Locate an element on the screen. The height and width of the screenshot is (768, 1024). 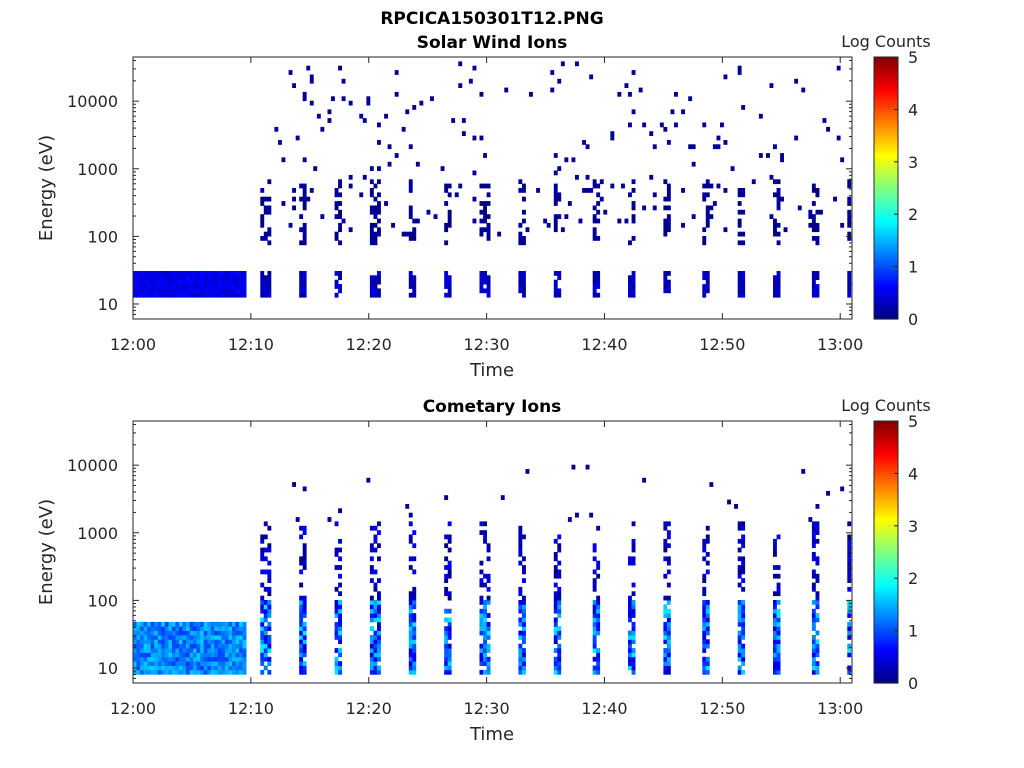
y-tick-label: 1000 is located at coordinates (97, 169).